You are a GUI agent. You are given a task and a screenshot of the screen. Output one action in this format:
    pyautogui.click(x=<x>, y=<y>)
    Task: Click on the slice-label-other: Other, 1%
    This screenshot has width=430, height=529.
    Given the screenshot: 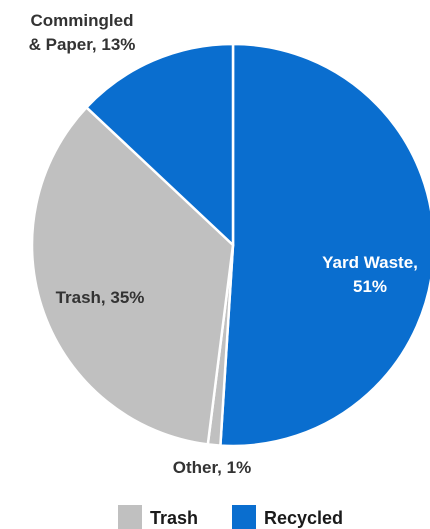 What is the action you would take?
    pyautogui.click(x=212, y=467)
    